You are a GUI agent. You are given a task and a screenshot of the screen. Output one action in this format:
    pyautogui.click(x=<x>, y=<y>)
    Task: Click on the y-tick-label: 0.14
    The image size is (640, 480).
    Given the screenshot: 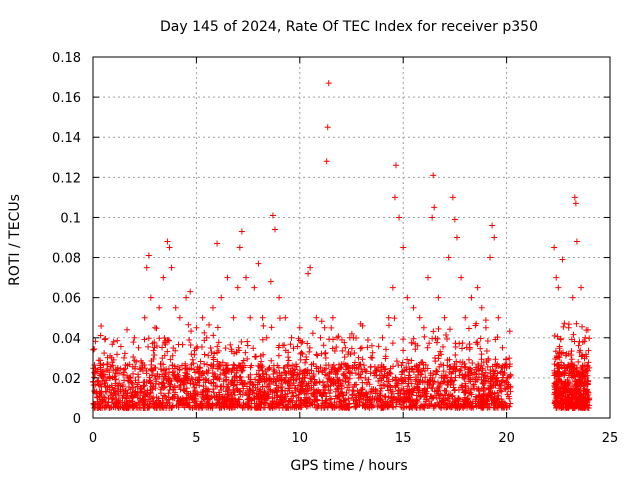 What is the action you would take?
    pyautogui.click(x=66, y=138)
    